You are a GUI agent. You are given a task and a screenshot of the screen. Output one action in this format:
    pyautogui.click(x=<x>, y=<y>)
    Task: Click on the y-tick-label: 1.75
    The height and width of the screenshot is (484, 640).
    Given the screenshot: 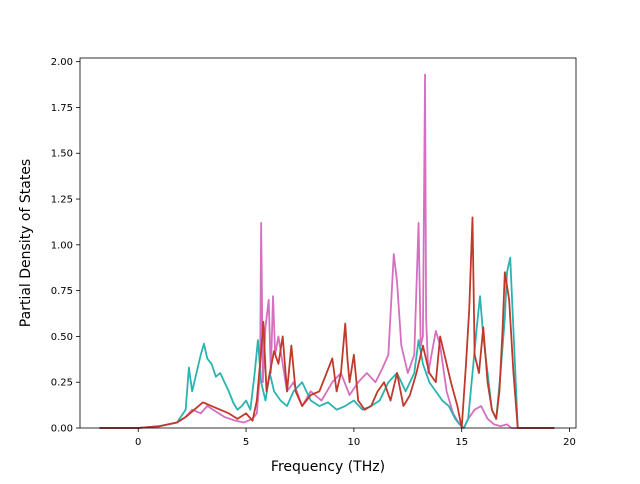 What is the action you would take?
    pyautogui.click(x=62, y=108)
    